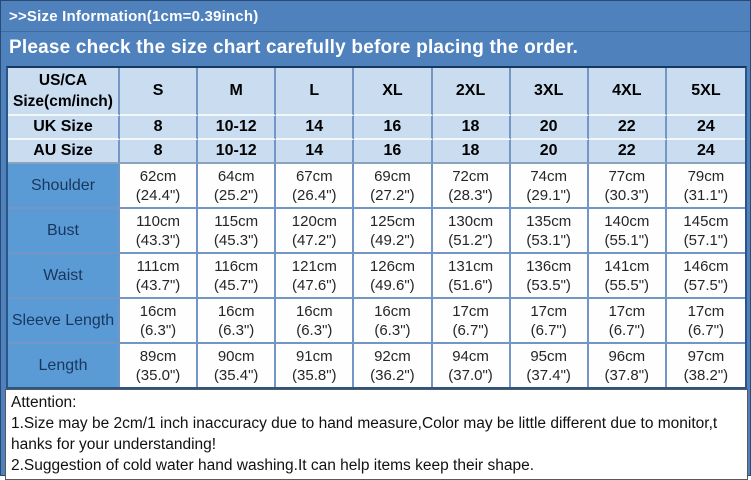 The image size is (751, 480). I want to click on measurement-inch-value: (27.2"), so click(392, 195).